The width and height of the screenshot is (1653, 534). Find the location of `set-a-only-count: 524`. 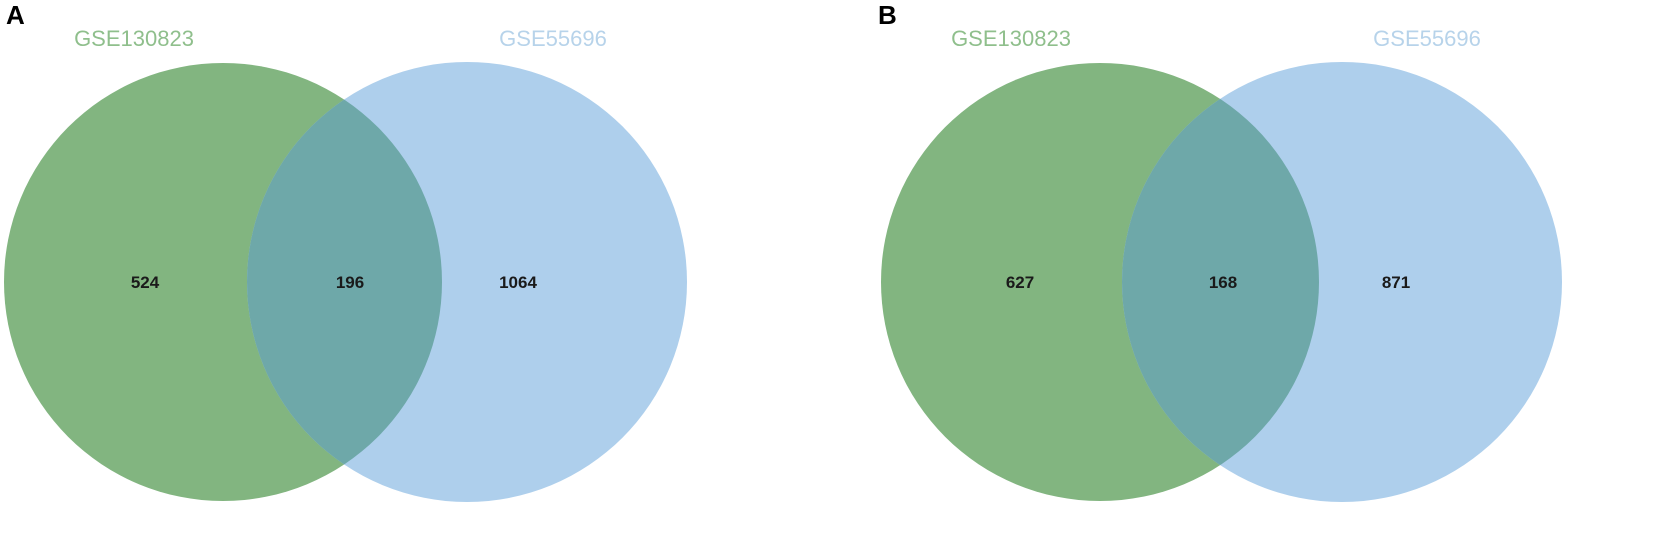

set-a-only-count: 524 is located at coordinates (145, 282).